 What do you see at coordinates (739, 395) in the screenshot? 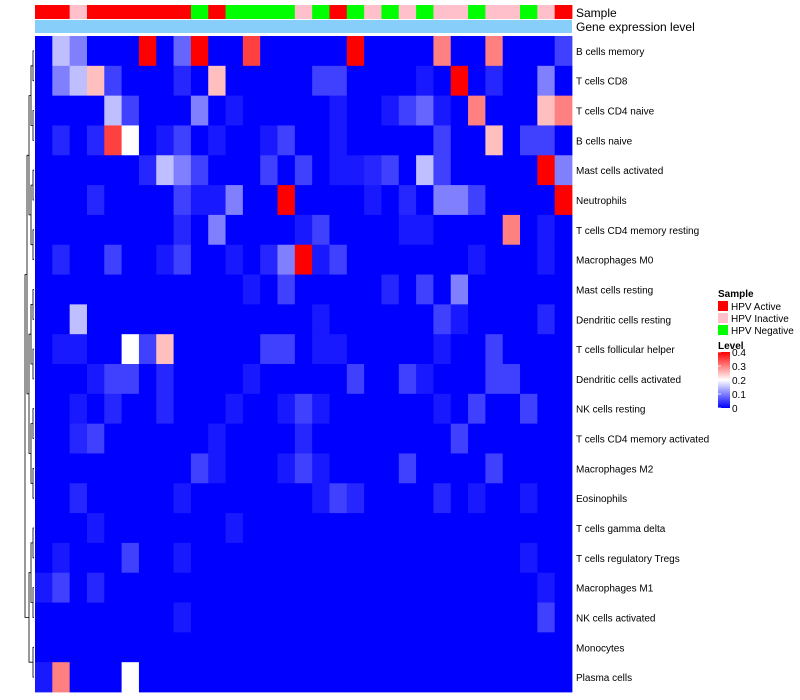
I see `legend-tick-label: 0.1` at bounding box center [739, 395].